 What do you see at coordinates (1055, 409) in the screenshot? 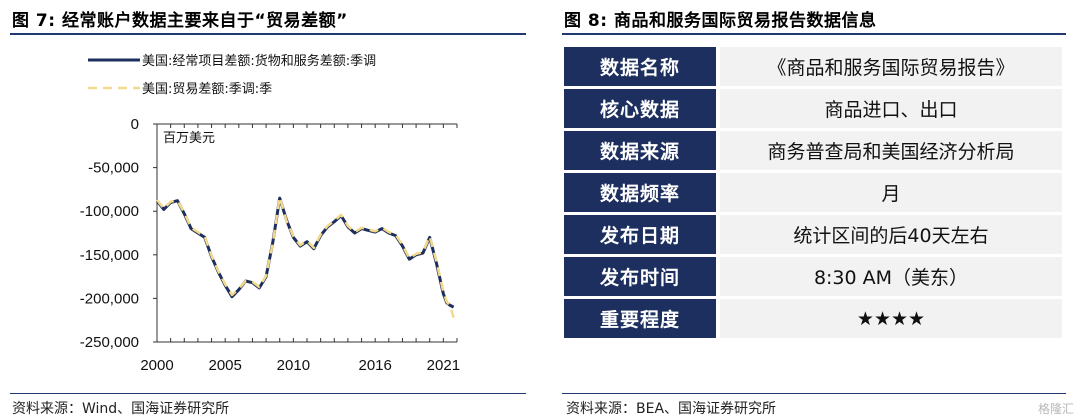
I see `watermark-logo: 格隆汇` at bounding box center [1055, 409].